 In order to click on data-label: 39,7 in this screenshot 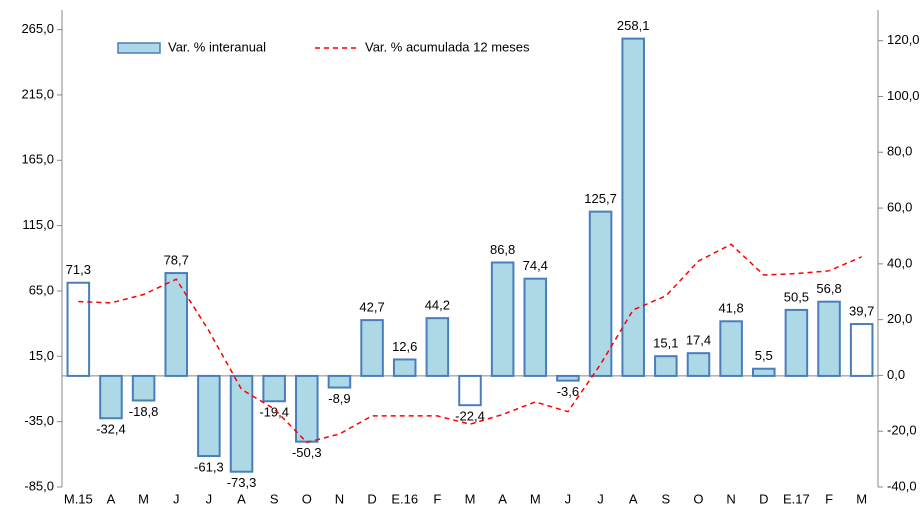, I will do `click(861, 310)`.